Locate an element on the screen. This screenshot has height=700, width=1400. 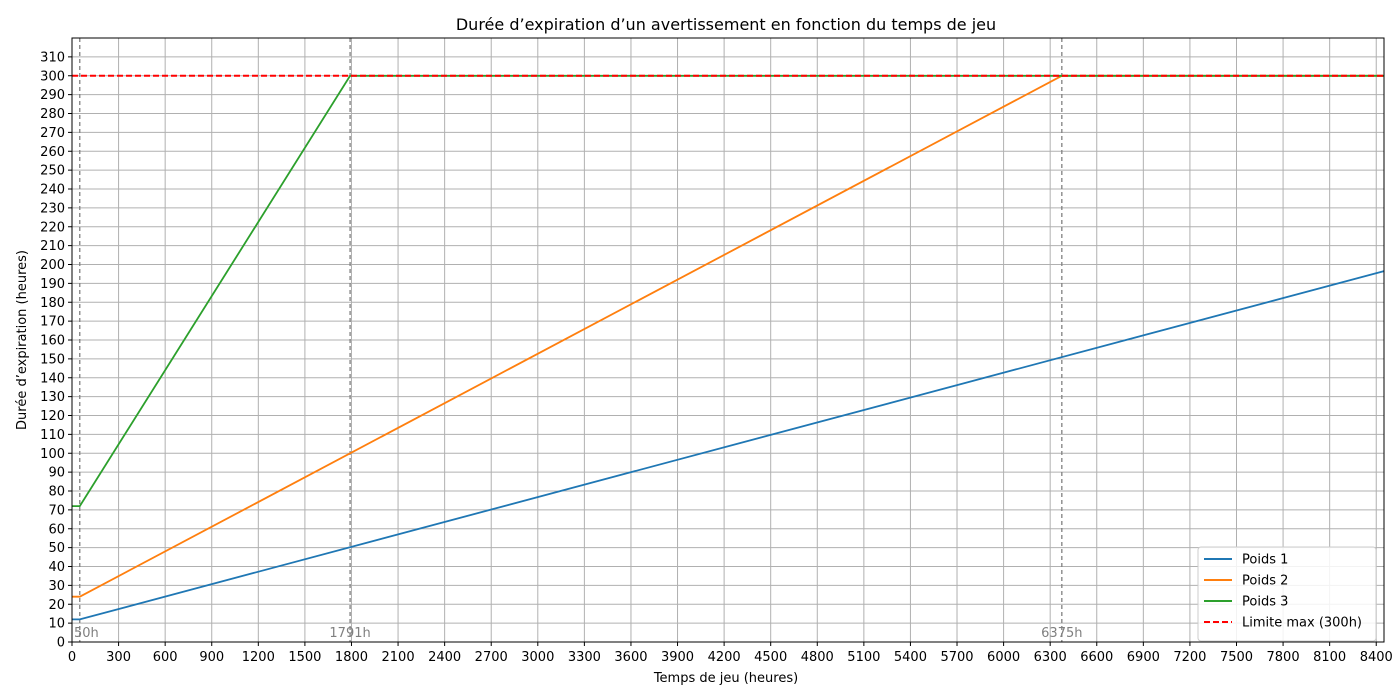
y-axis-label: Durée d’expiration (heures) is located at coordinates (22, 340).